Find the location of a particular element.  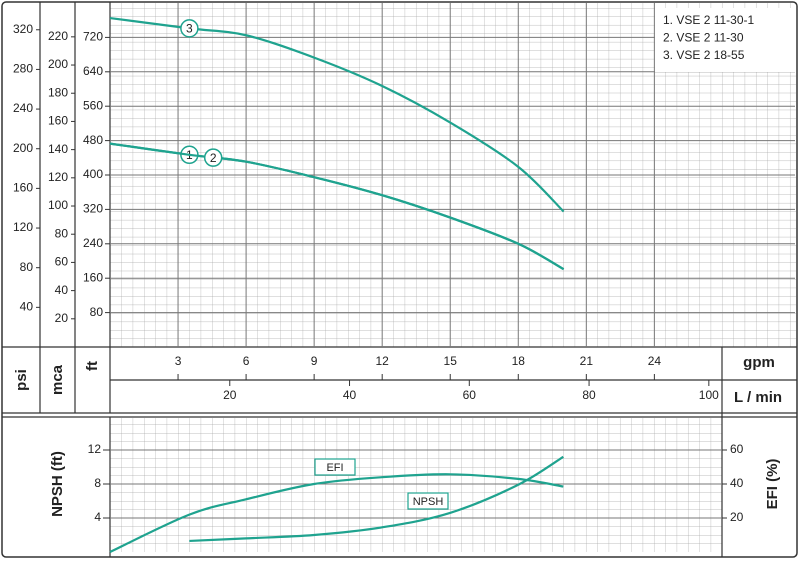

y-tick-label: 60 is located at coordinates (62, 262).